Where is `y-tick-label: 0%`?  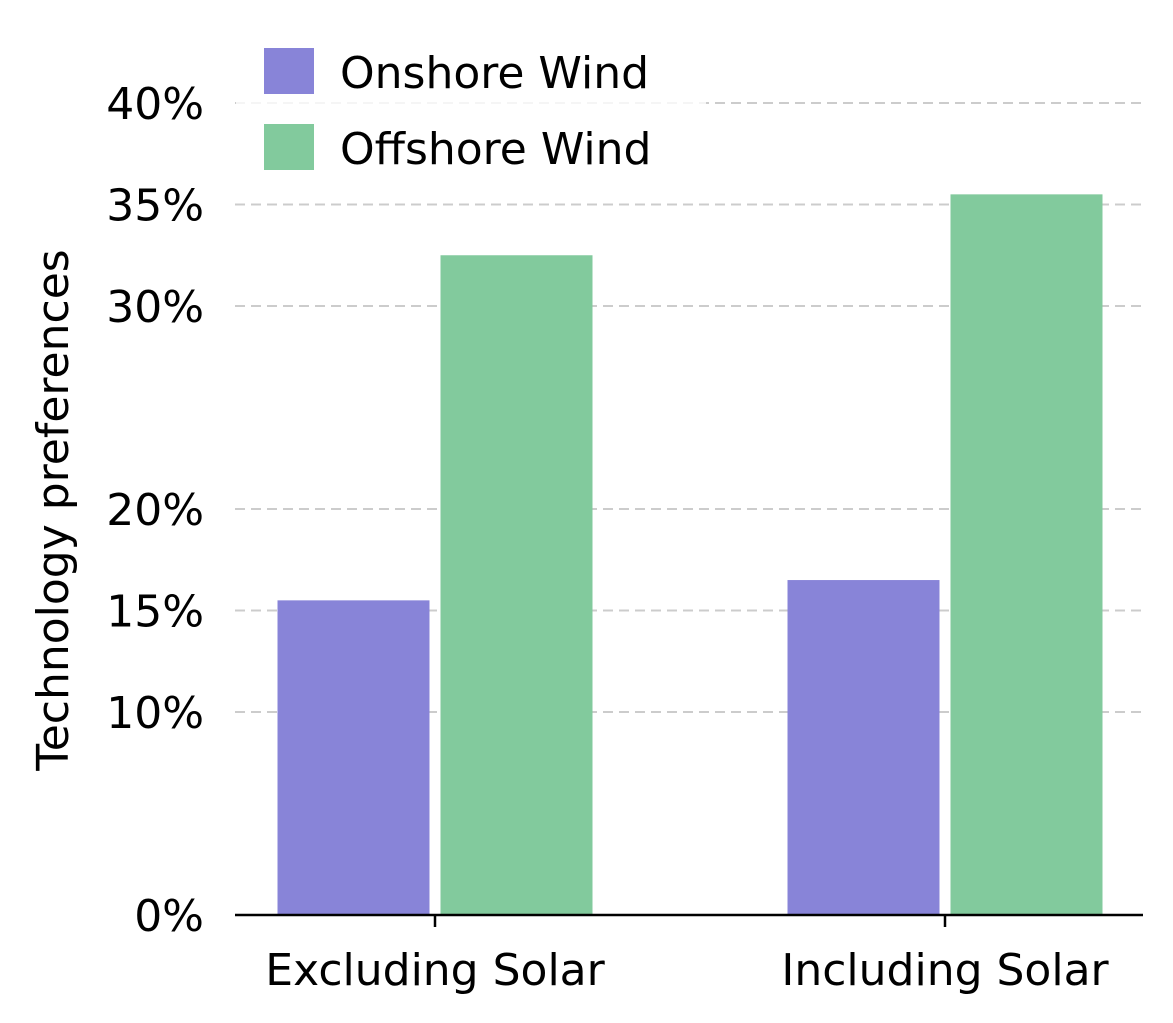 y-tick-label: 0% is located at coordinates (169, 916).